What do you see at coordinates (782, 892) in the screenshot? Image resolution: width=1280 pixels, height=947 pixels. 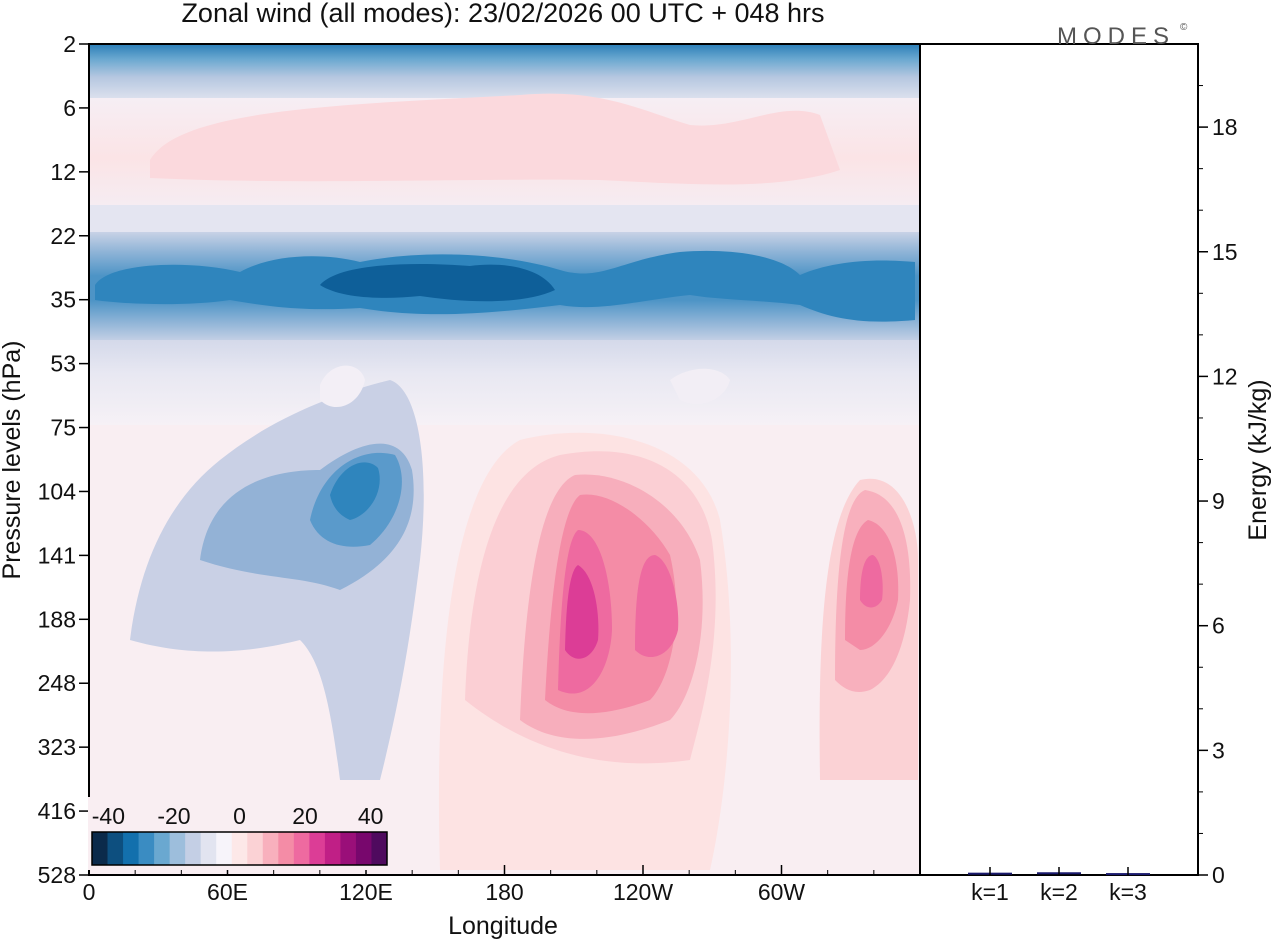 I see `x-tick-label: 60W` at bounding box center [782, 892].